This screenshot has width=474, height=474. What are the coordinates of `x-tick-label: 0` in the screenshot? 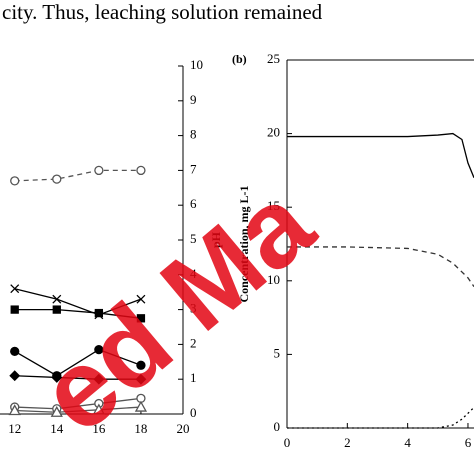 It's located at (287, 442).